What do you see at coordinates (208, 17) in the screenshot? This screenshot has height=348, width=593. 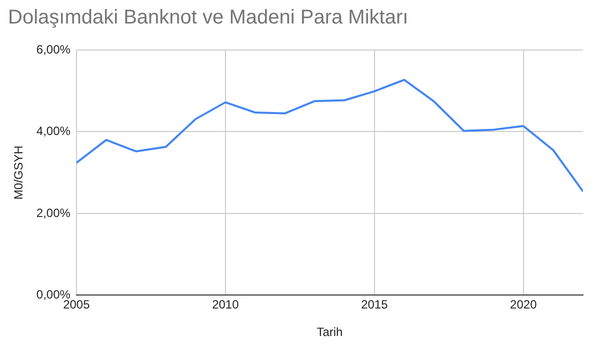 I see `chart-title: Dolaşımdaki Banknot ve Madeni Para Miktarı` at bounding box center [208, 17].